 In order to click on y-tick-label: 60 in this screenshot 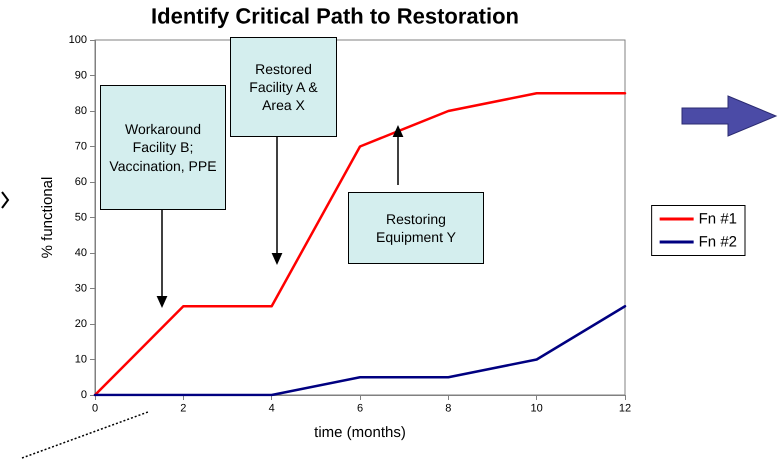, I will do `click(80, 182)`.